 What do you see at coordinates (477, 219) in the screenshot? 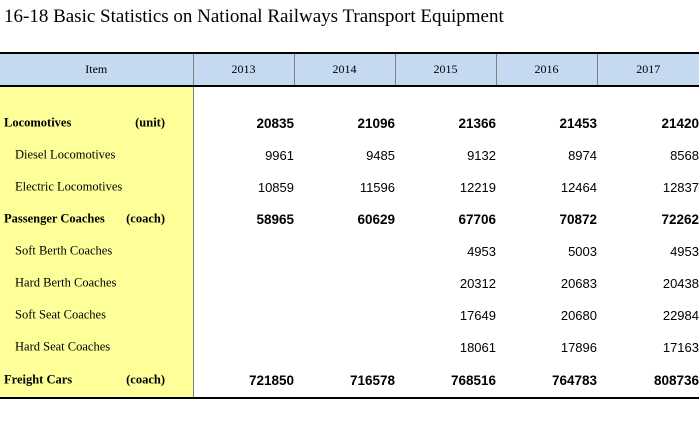
I see `cell-2015: 67706` at bounding box center [477, 219].